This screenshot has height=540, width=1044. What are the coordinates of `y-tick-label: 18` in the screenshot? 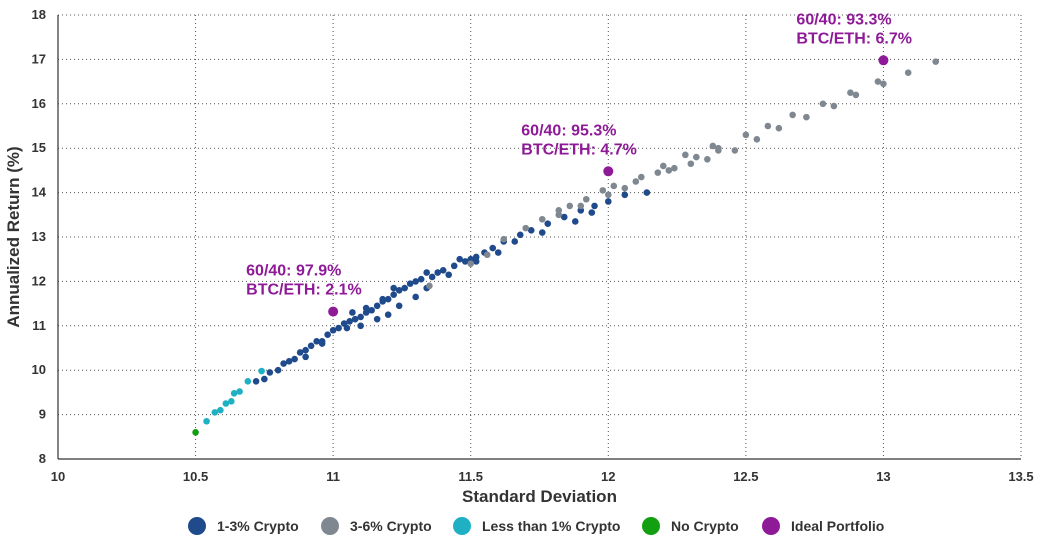 It's located at (39, 14).